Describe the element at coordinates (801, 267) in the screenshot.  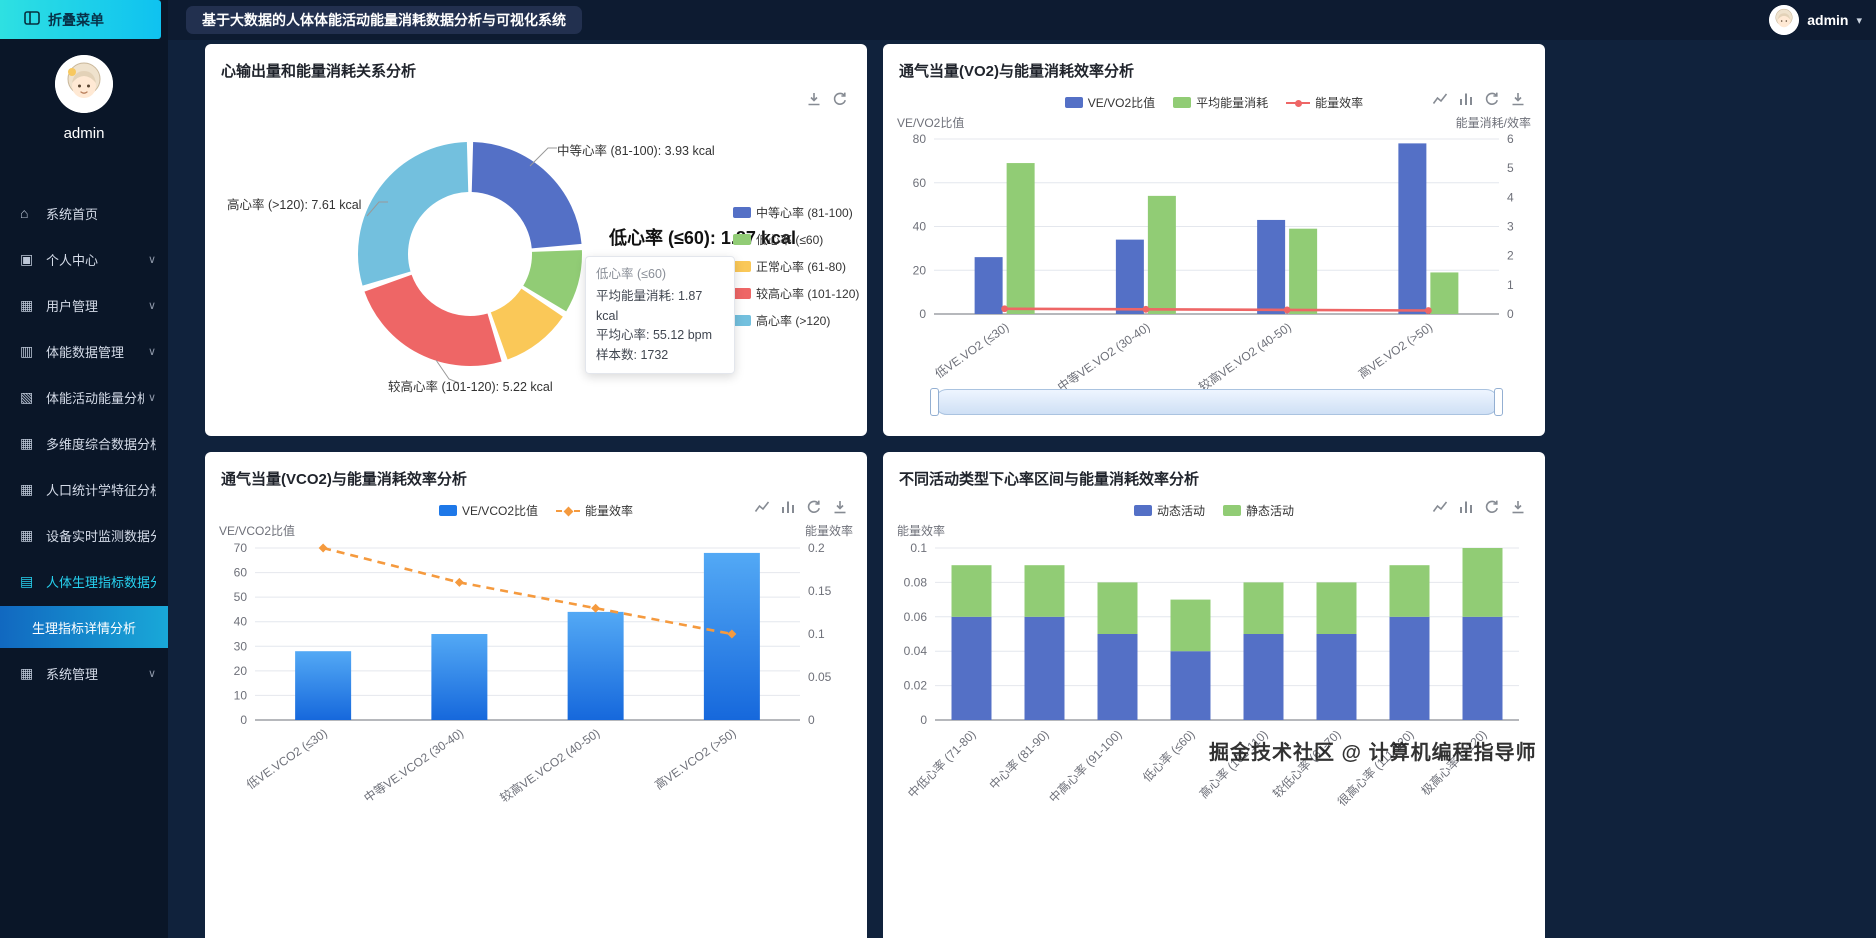
I see `legend-label: 正常心率 (61-80)` at that location.